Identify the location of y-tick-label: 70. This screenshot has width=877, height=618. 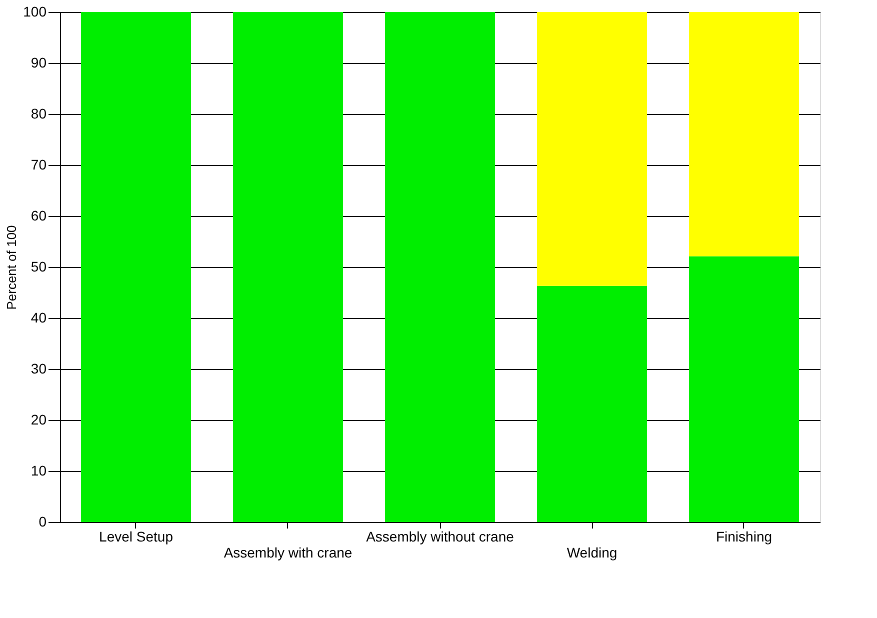
(38, 164).